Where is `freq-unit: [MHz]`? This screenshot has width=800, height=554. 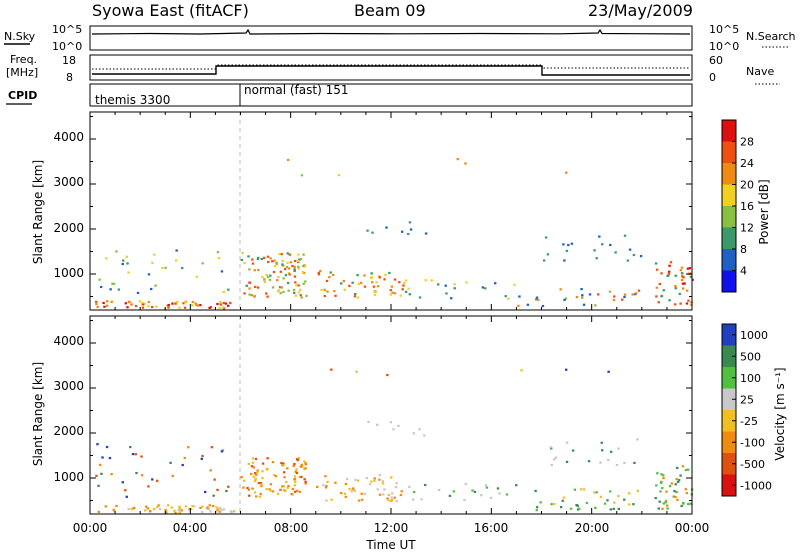 freq-unit: [MHz] is located at coordinates (22, 72).